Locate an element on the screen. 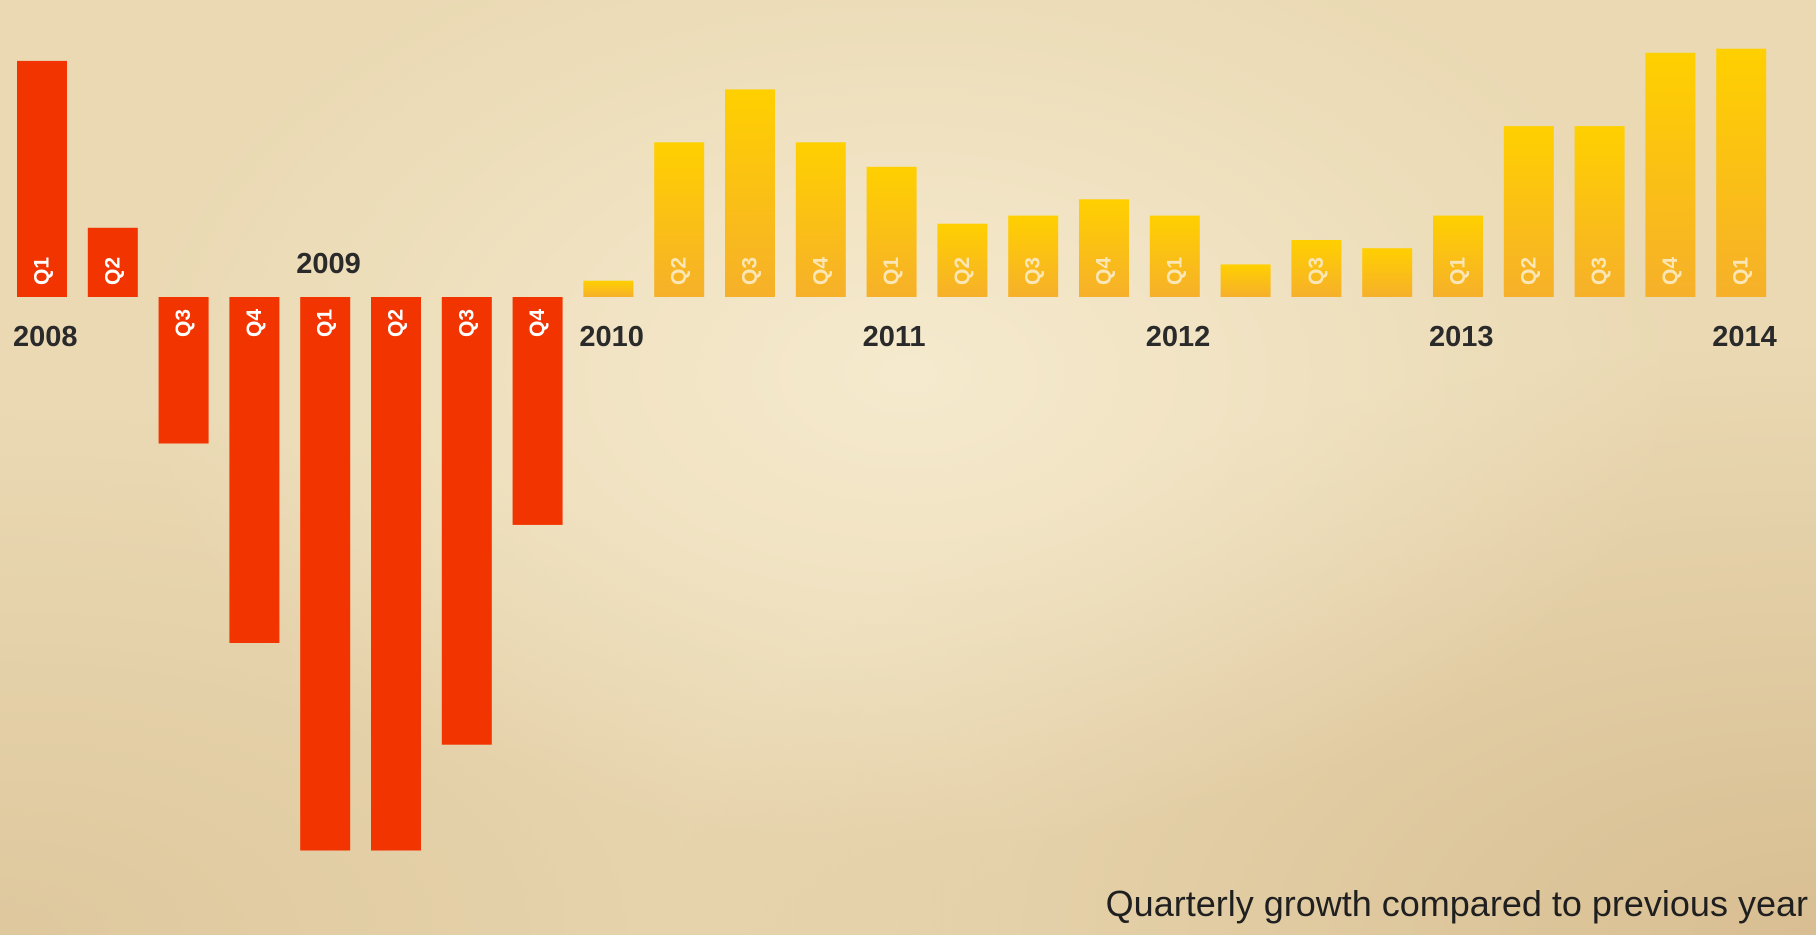 Image resolution: width=1816 pixels, height=935 pixels. bar-2010-q3 is located at coordinates (750, 193).